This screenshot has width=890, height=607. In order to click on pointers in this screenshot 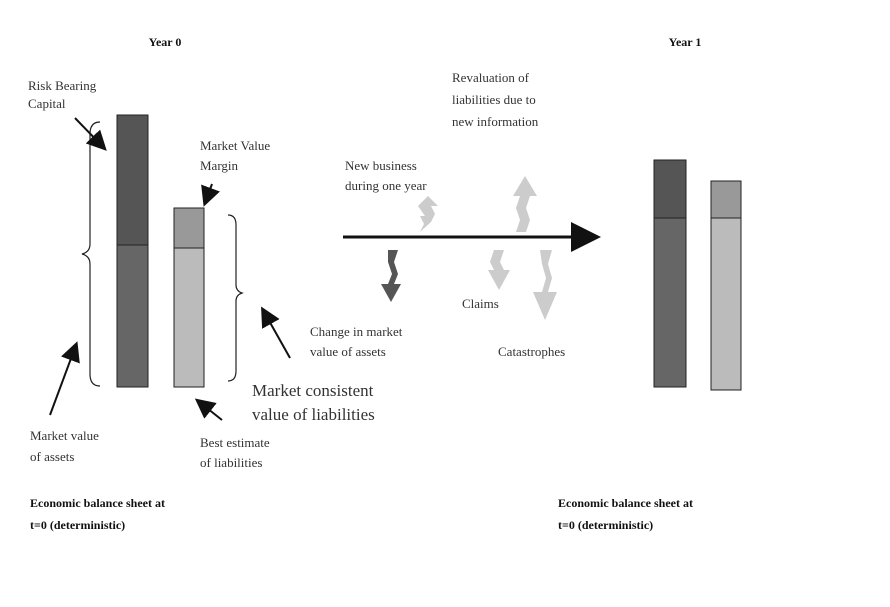, I will do `click(170, 269)`.